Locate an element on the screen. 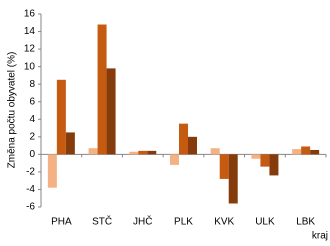  y-tick-label: -2 is located at coordinates (30, 172).